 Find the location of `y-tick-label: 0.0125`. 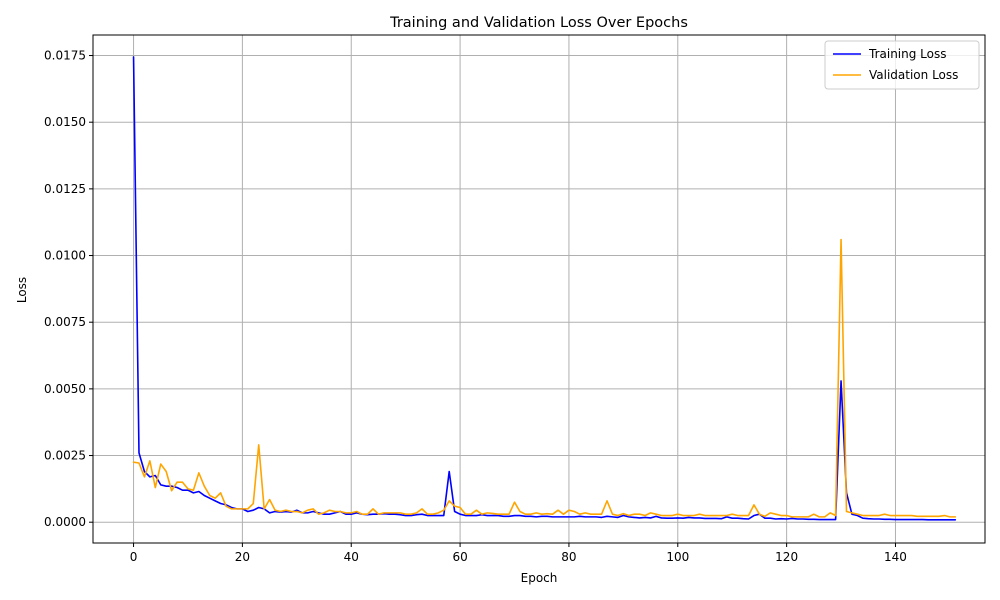

y-tick-label: 0.0125 is located at coordinates (65, 189).